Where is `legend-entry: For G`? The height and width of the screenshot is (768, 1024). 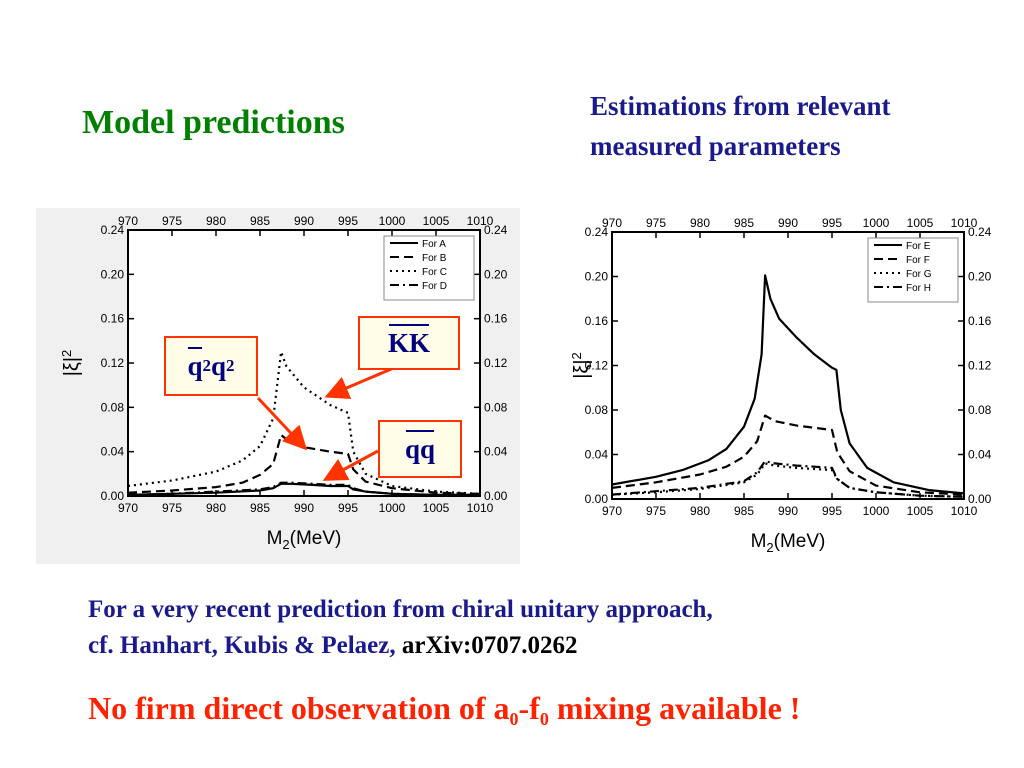 legend-entry: For G is located at coordinates (919, 274).